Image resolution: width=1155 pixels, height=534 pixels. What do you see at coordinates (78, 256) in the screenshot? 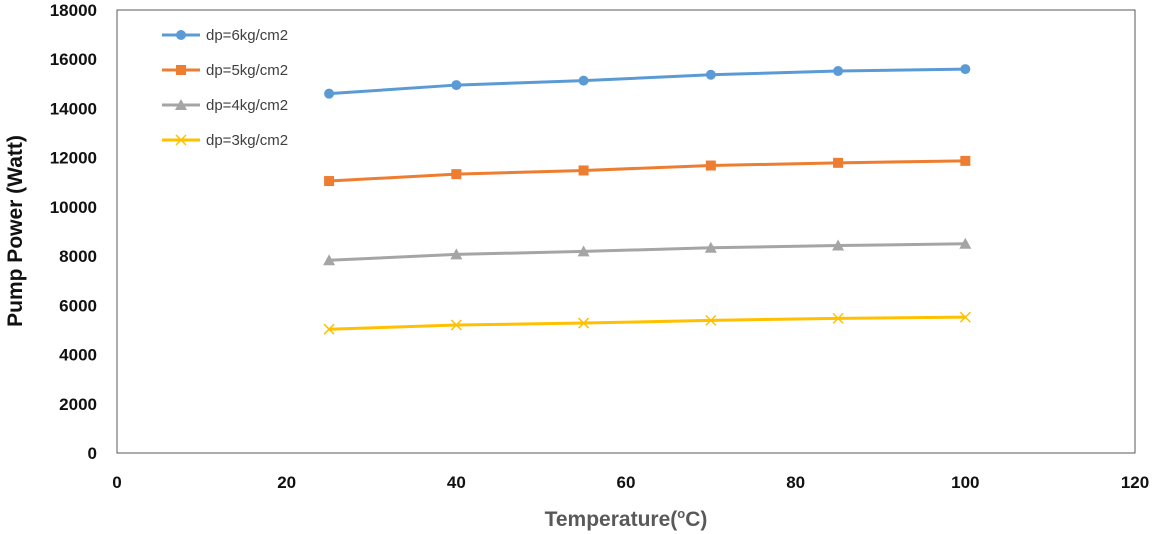
I see `y-tick-label: 8000` at bounding box center [78, 256].